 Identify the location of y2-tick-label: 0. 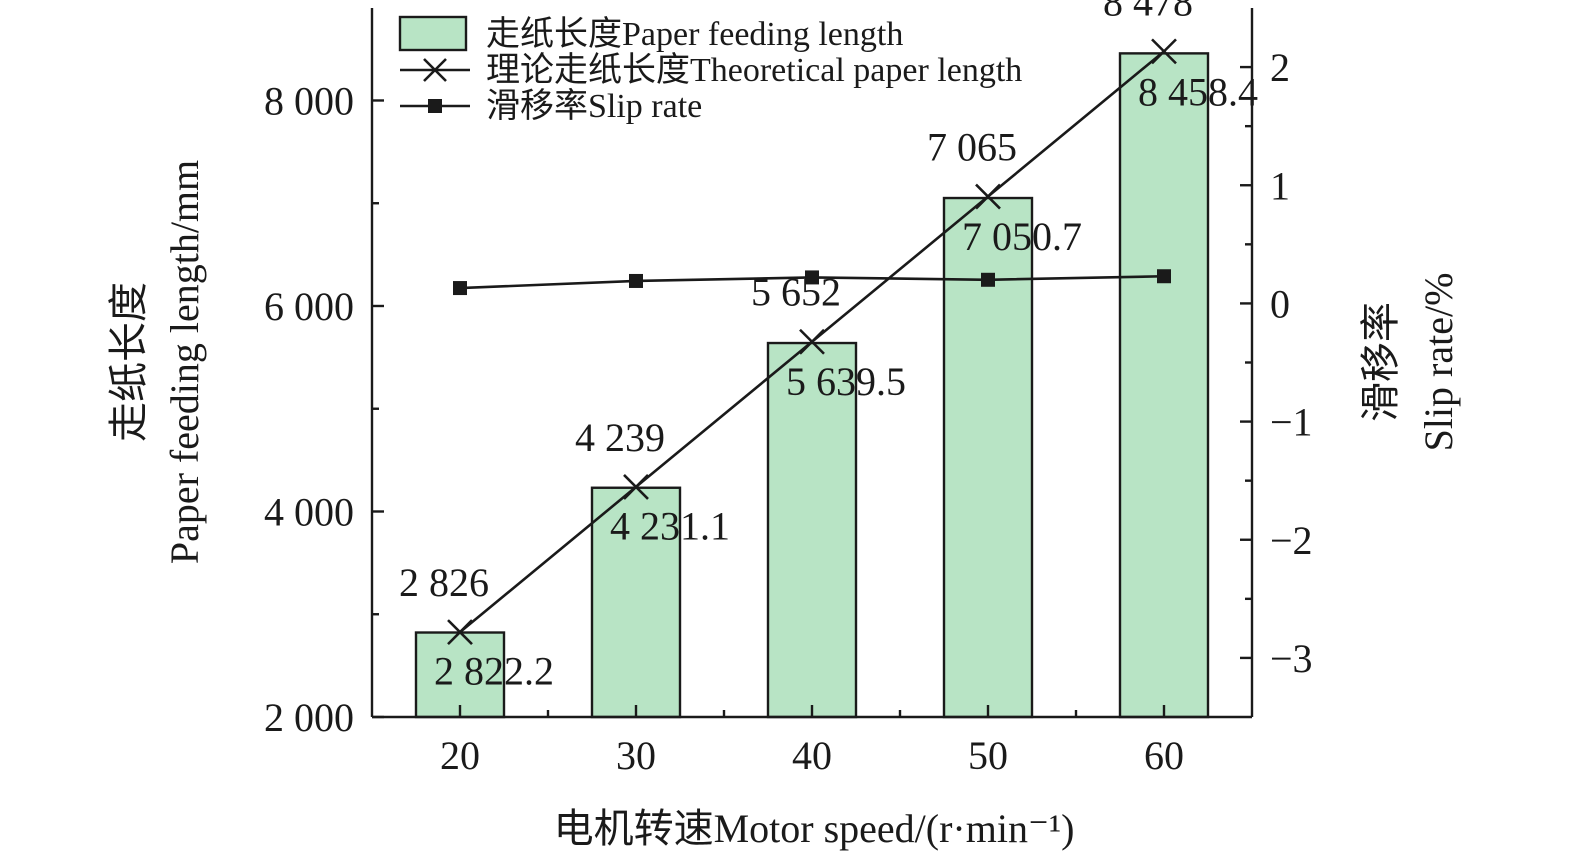
(1280, 303).